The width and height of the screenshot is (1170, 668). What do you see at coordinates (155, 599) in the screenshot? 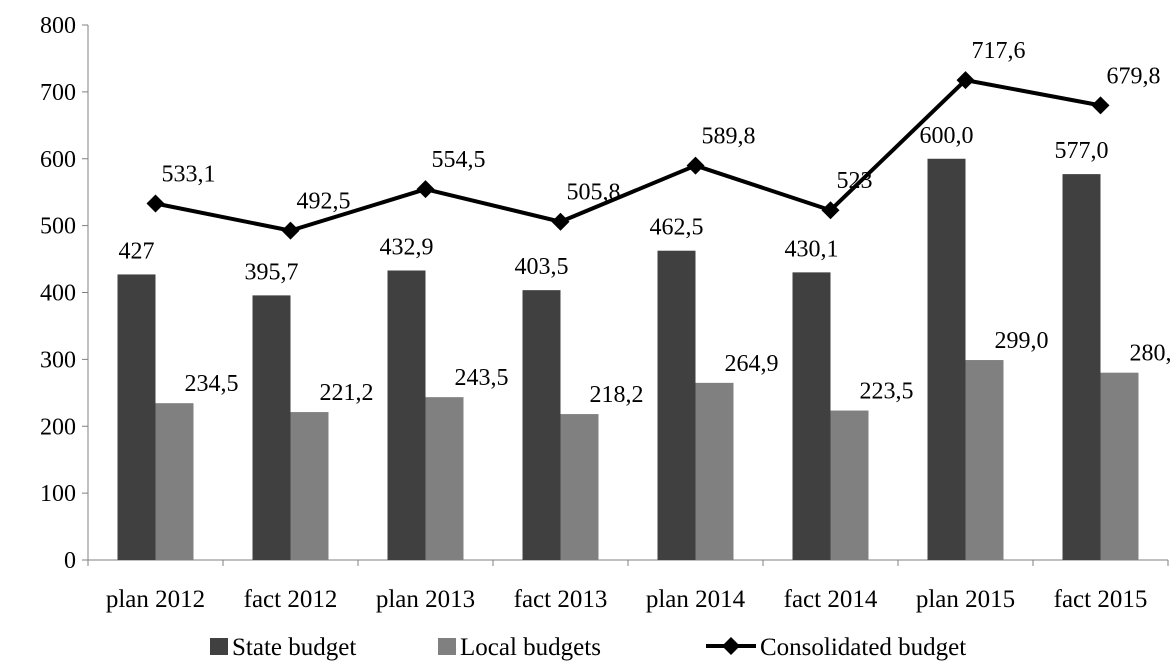
I see `x-tick-label: plan 2012` at bounding box center [155, 599].